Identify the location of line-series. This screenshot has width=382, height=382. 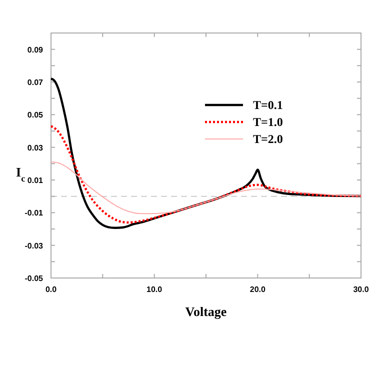
(206, 188).